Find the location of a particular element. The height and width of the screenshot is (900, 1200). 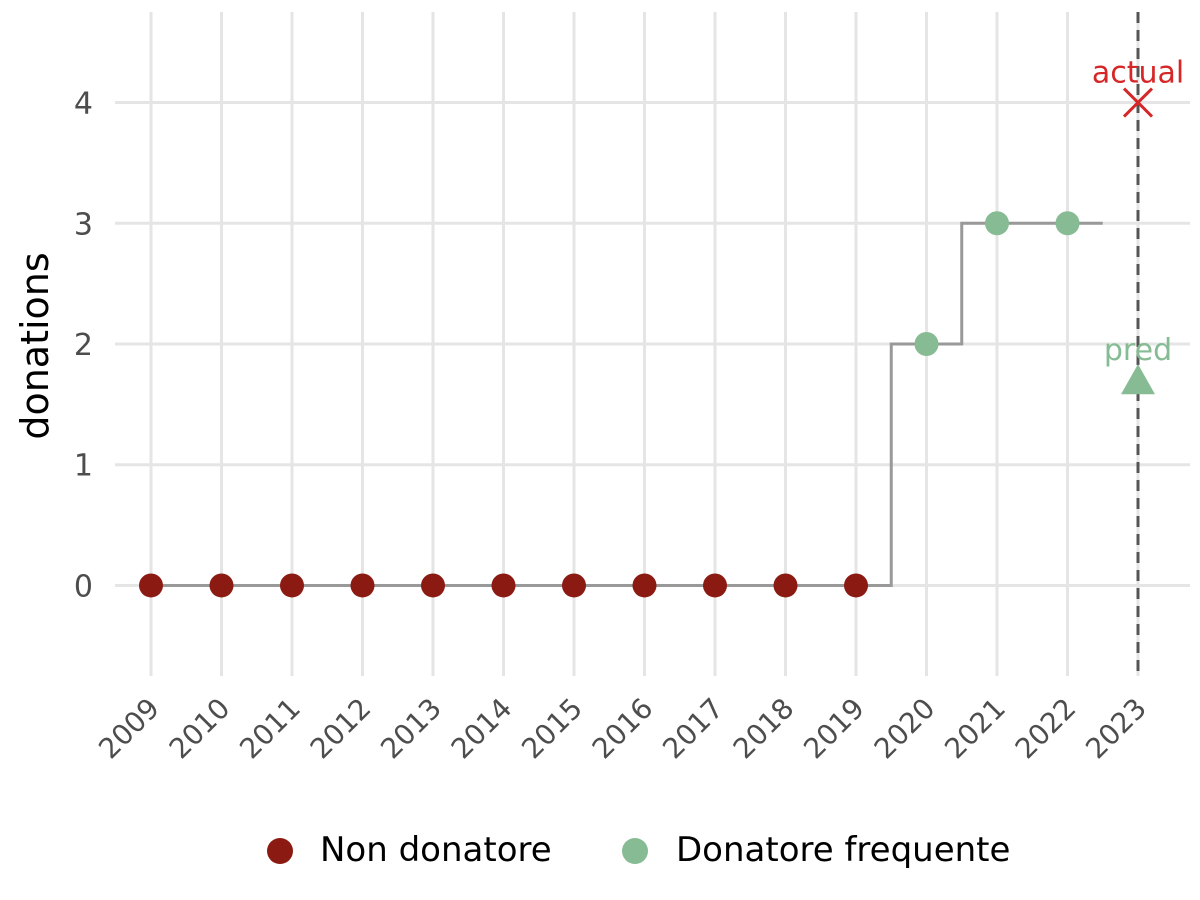

x-tick-label-2012: 2012 is located at coordinates (341, 729).